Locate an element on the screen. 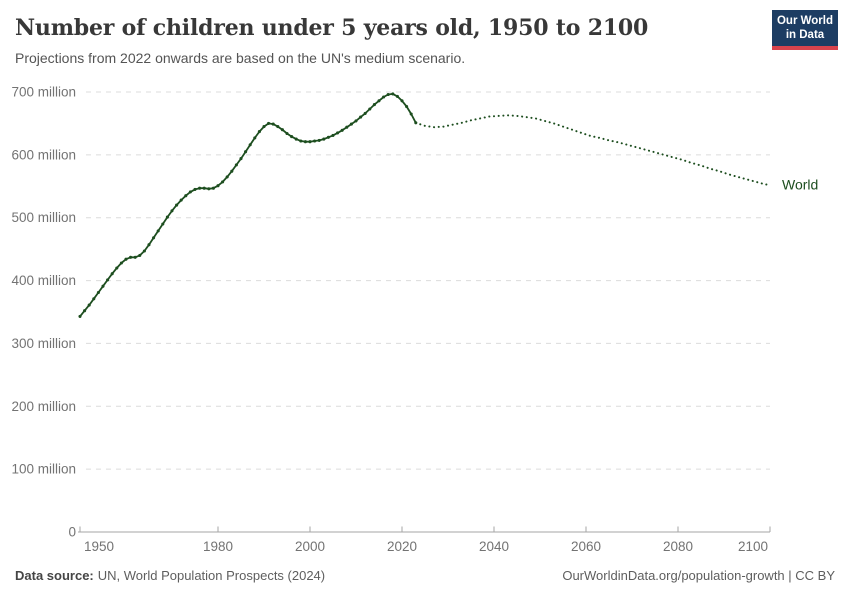  y-axis-label: 200 million is located at coordinates (43, 406).